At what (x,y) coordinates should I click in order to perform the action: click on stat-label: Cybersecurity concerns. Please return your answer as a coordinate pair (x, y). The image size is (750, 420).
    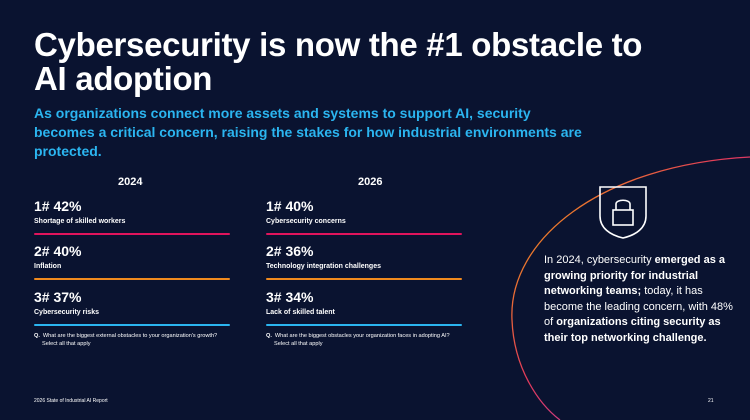
    Looking at the image, I should click on (306, 221).